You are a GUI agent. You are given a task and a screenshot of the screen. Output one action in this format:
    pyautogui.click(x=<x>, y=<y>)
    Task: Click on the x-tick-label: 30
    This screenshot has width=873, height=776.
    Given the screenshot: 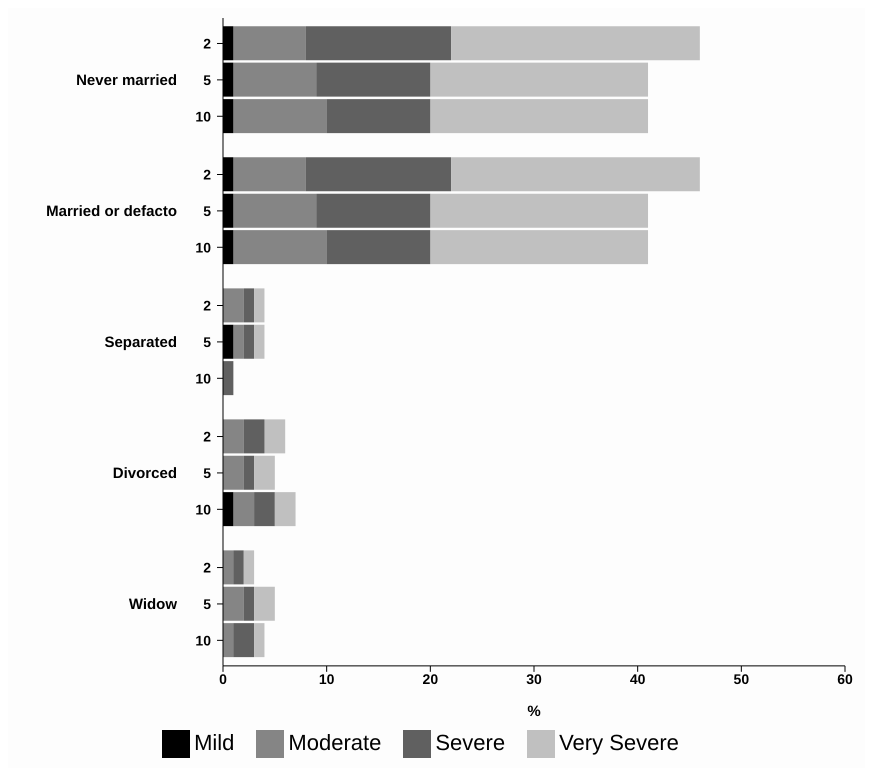 What is the action you would take?
    pyautogui.click(x=534, y=678)
    